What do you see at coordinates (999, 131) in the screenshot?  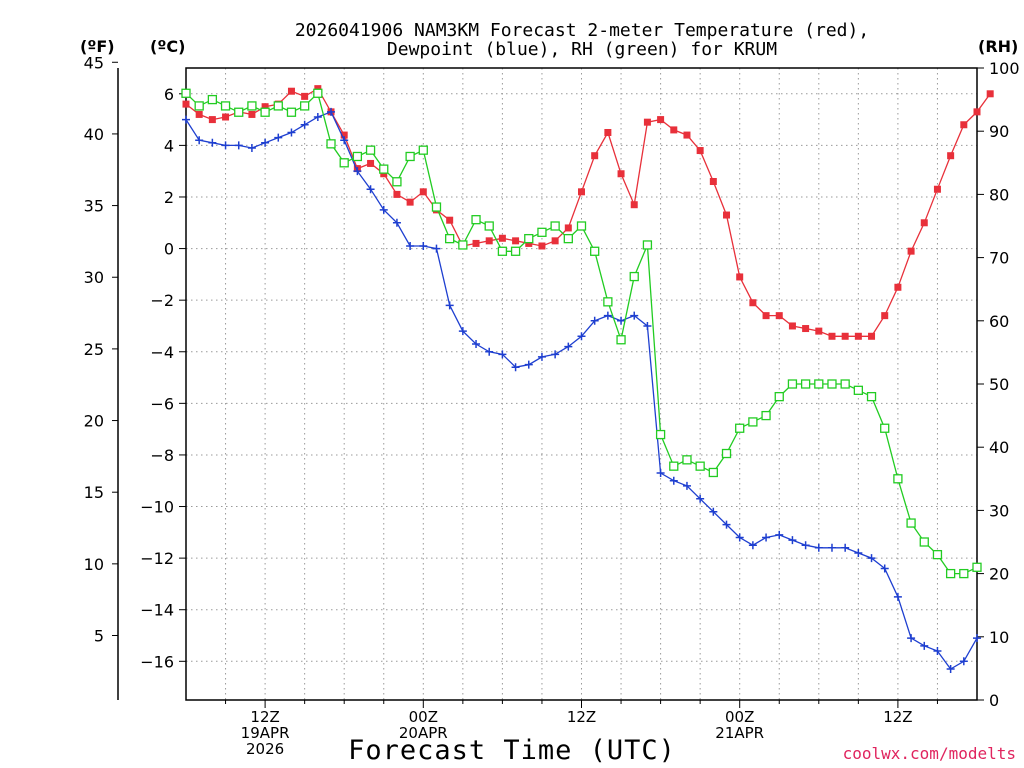 I see `rh-tick-label: 90` at bounding box center [999, 131].